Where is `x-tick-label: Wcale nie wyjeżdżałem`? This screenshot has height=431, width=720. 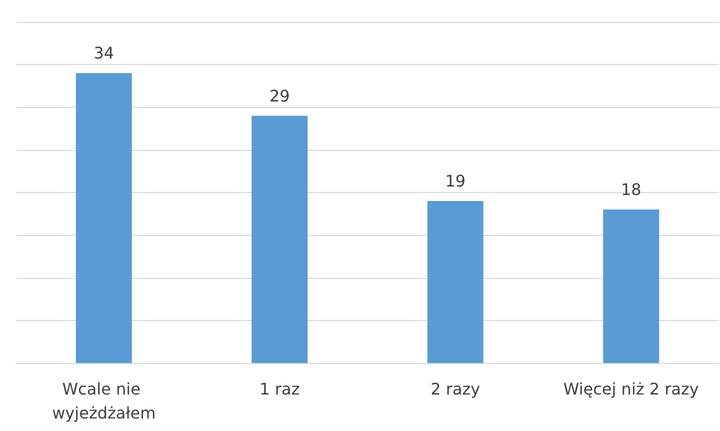
x-tick-label: Wcale nie wyjeżdżałem is located at coordinates (104, 401).